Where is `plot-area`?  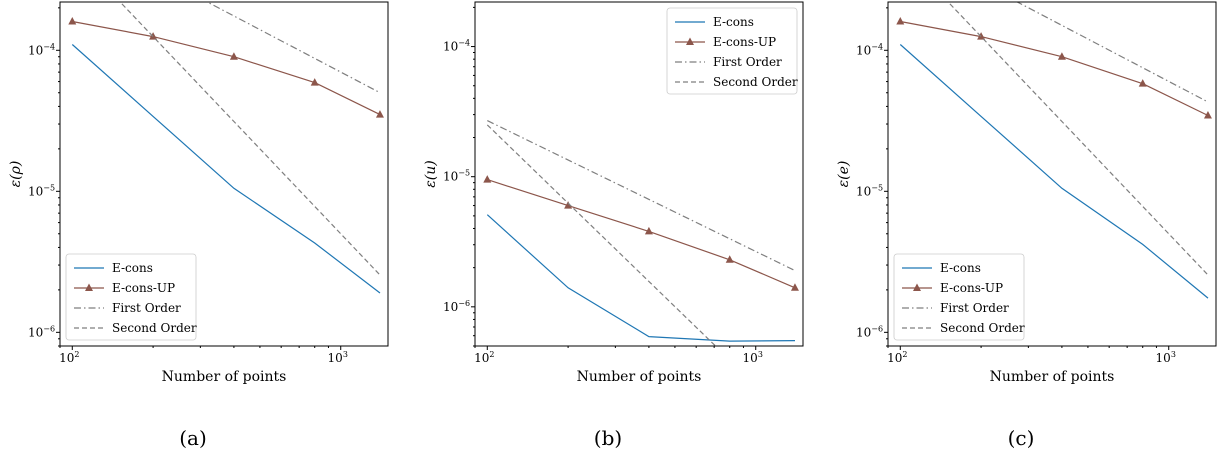 plot-area is located at coordinates (641, 233).